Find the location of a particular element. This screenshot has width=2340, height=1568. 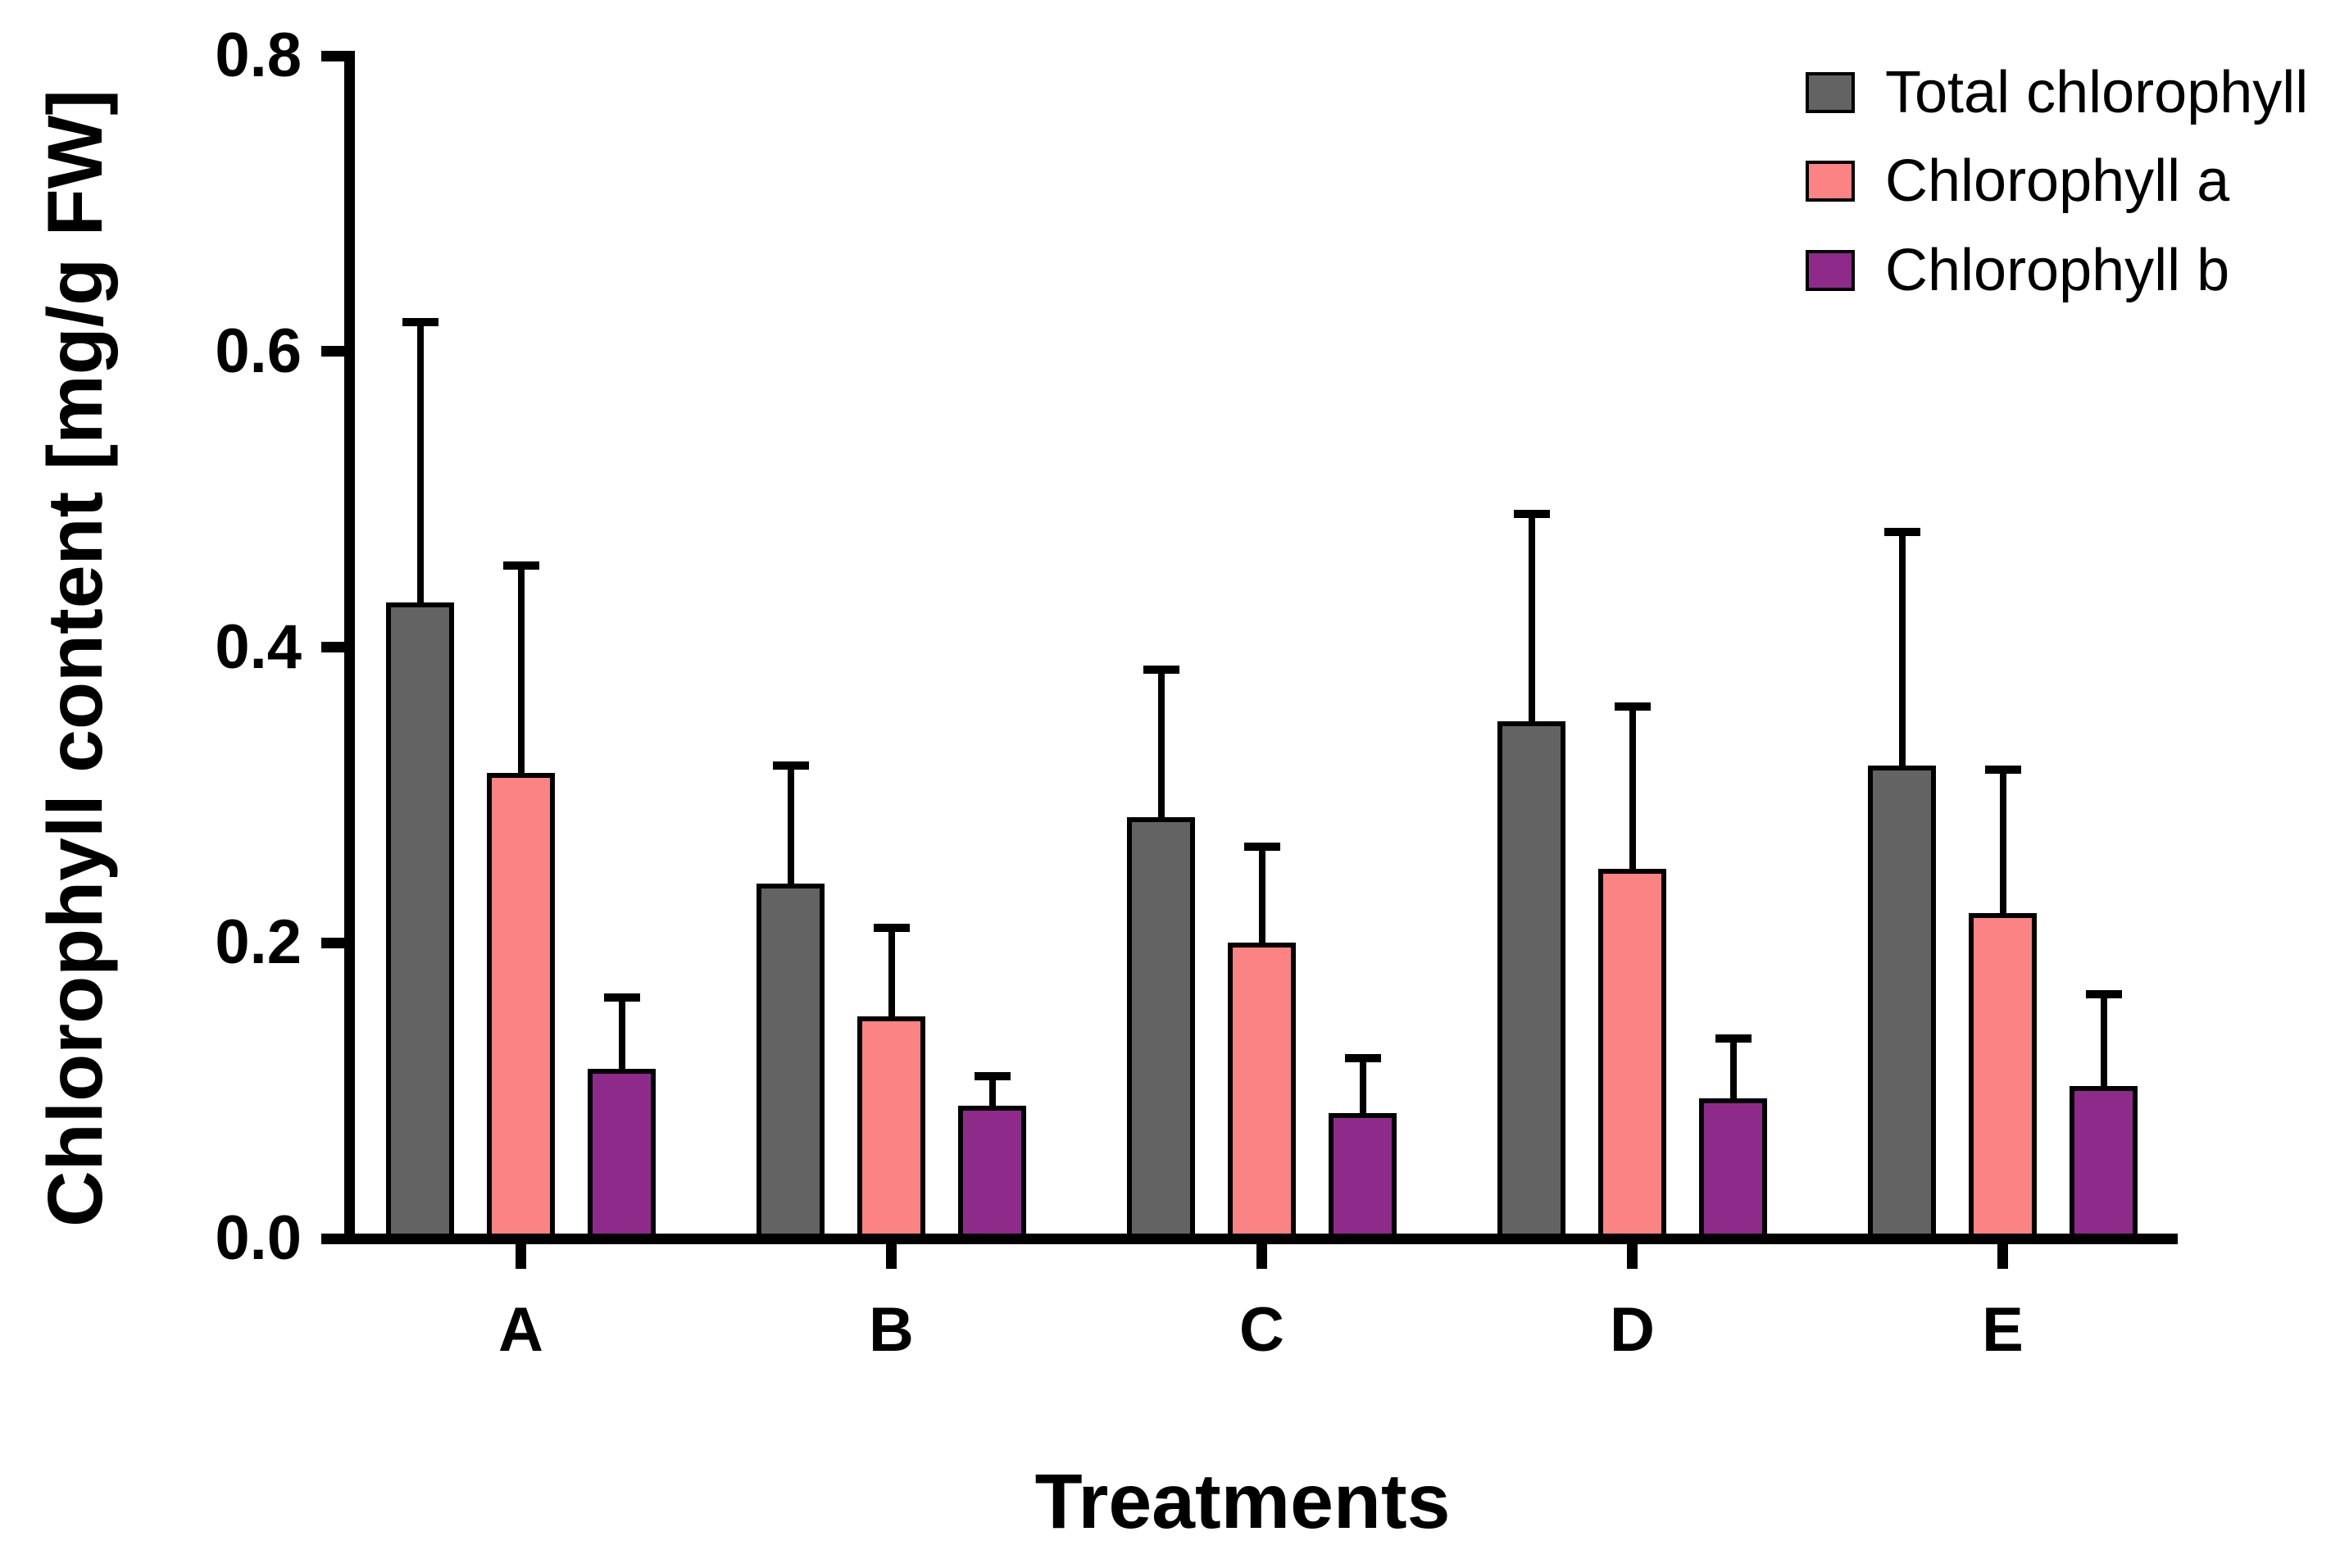

y-tick-label: 0.8 is located at coordinates (259, 55).